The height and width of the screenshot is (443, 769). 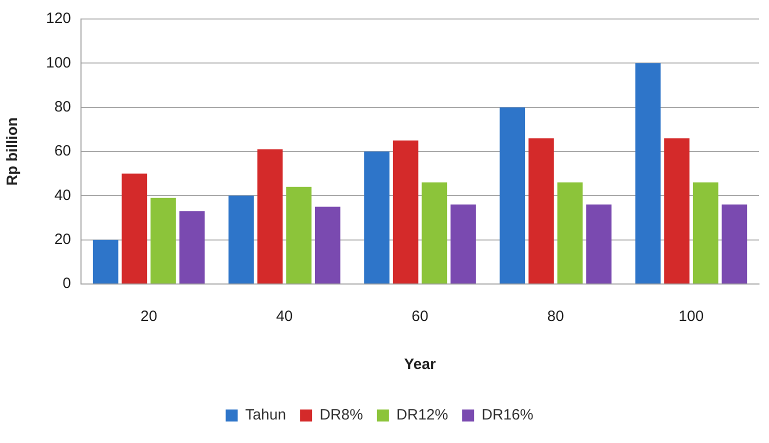 What do you see at coordinates (63, 151) in the screenshot?
I see `y-tick-label: 60` at bounding box center [63, 151].